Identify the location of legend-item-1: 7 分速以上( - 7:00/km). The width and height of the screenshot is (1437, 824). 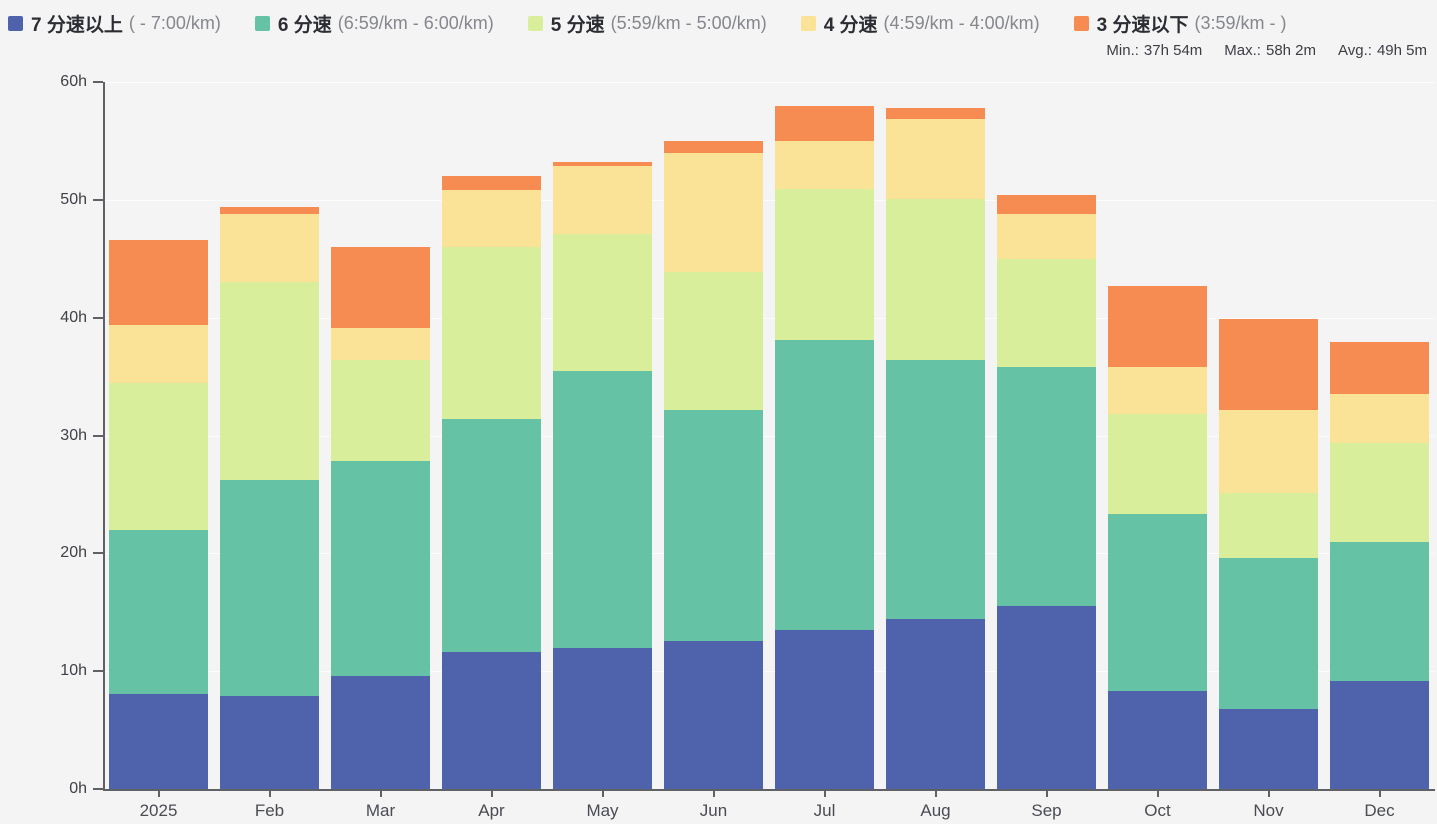
(114, 23).